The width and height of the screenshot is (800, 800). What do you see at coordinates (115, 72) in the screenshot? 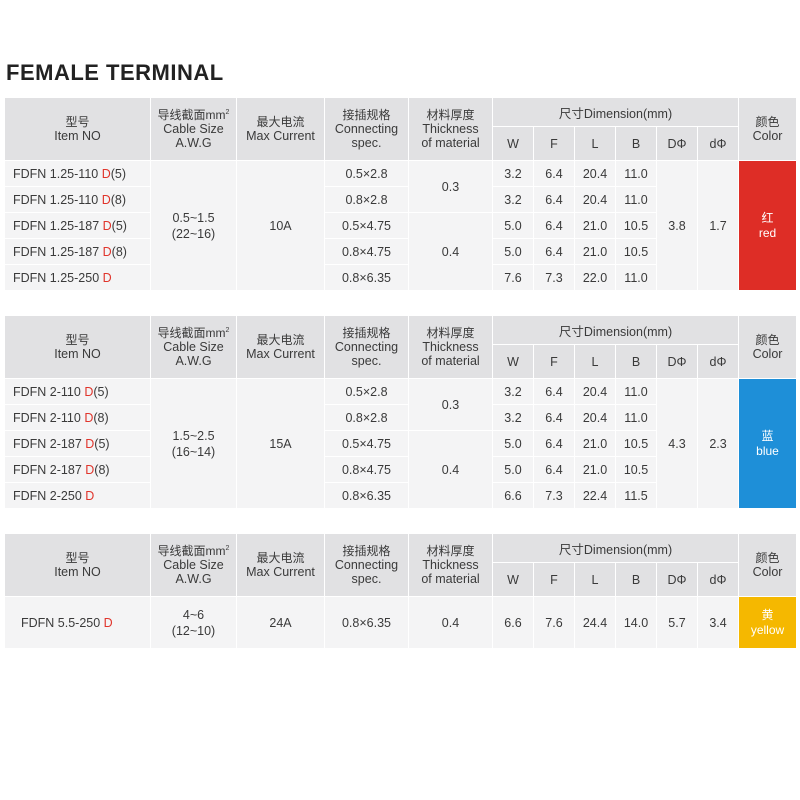
I see `page-title: FEMALE TERMINAL` at bounding box center [115, 72].